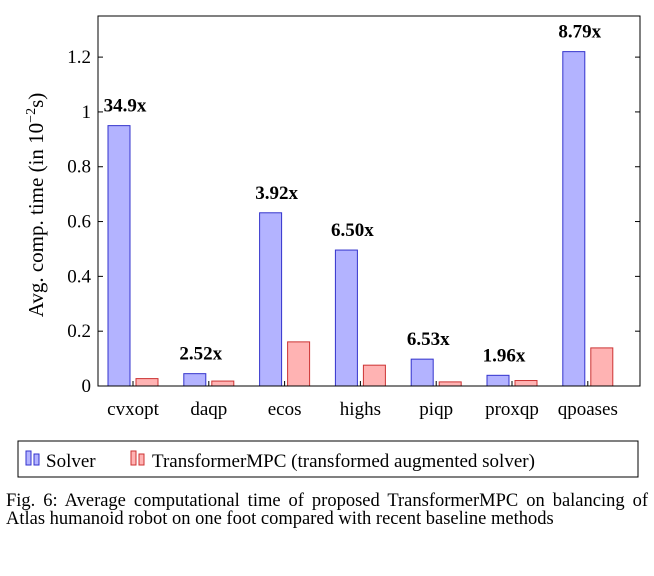 This screenshot has width=654, height=576. Describe the element at coordinates (299, 364) in the screenshot. I see `bar-transformermpc-ecos` at that location.